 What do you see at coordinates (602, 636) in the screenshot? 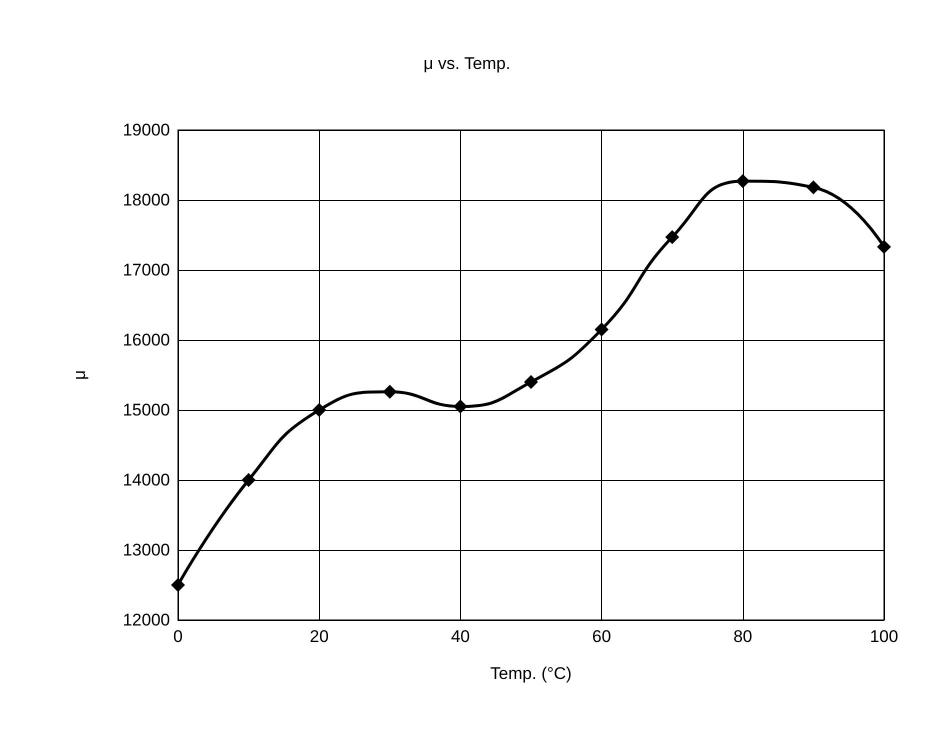
I see `x-tick-label: 60` at bounding box center [602, 636].